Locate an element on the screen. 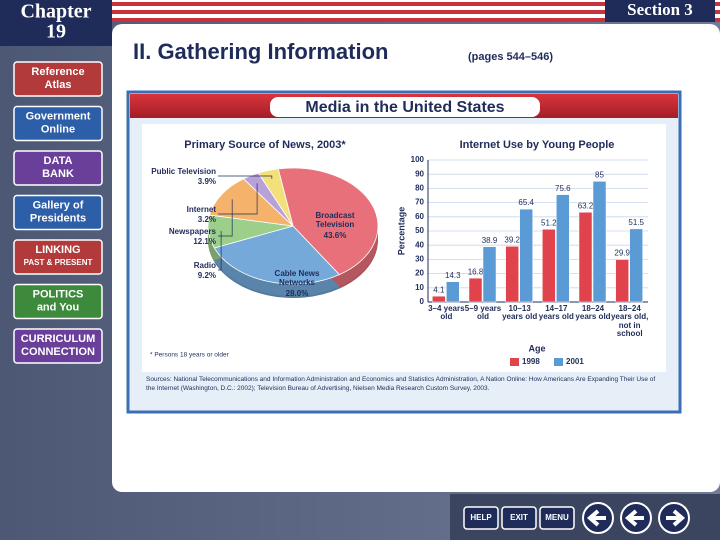 The width and height of the screenshot is (720, 545). footer-button: MENU is located at coordinates (557, 518).